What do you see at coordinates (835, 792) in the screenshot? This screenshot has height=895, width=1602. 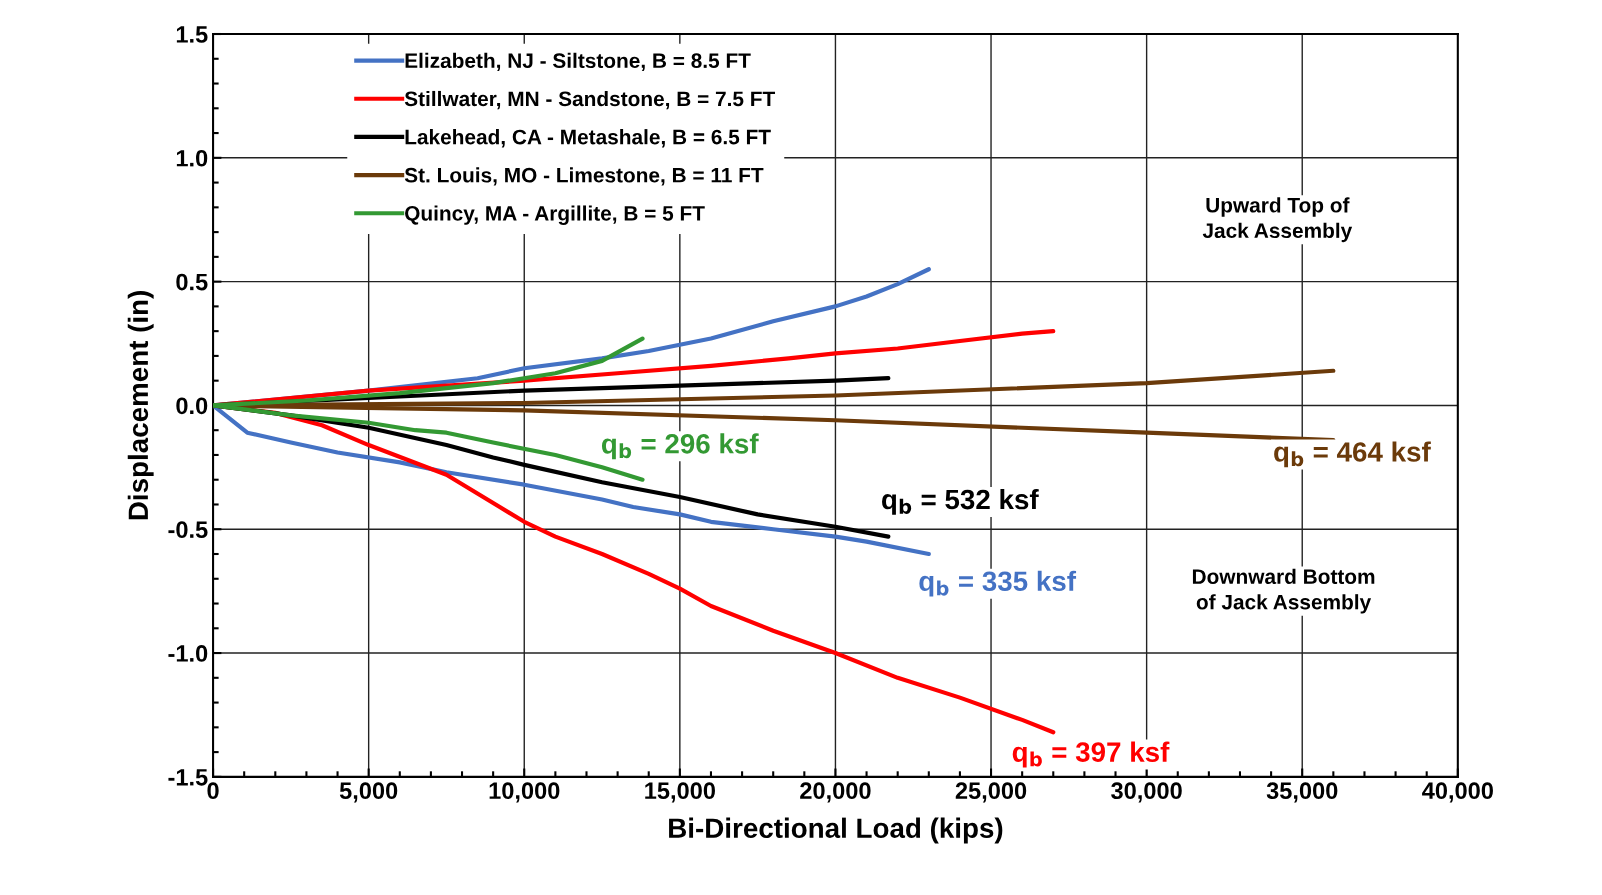 I see `x-tick-label: 20,000` at bounding box center [835, 792].